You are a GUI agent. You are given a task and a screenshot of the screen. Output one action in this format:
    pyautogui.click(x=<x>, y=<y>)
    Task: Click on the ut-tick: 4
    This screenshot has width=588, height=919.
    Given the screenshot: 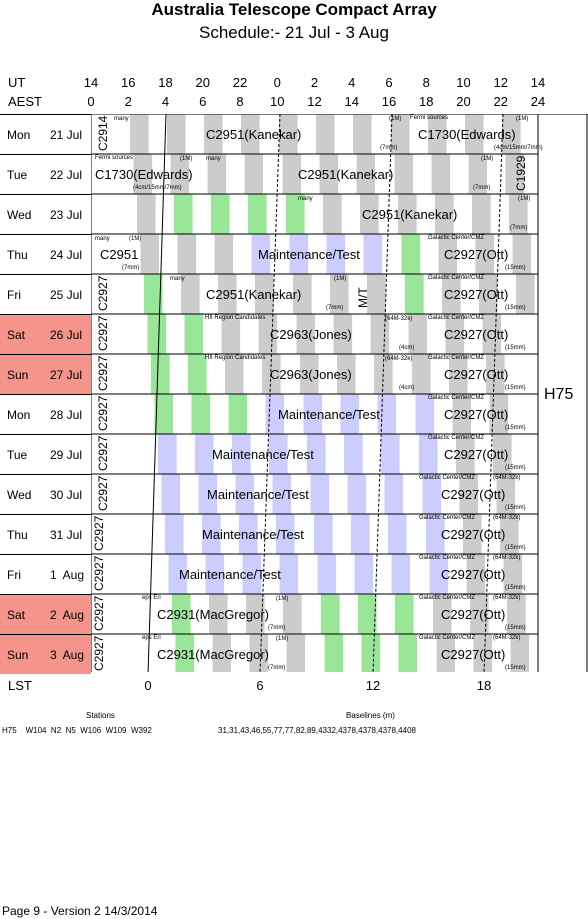 What is the action you would take?
    pyautogui.click(x=352, y=82)
    